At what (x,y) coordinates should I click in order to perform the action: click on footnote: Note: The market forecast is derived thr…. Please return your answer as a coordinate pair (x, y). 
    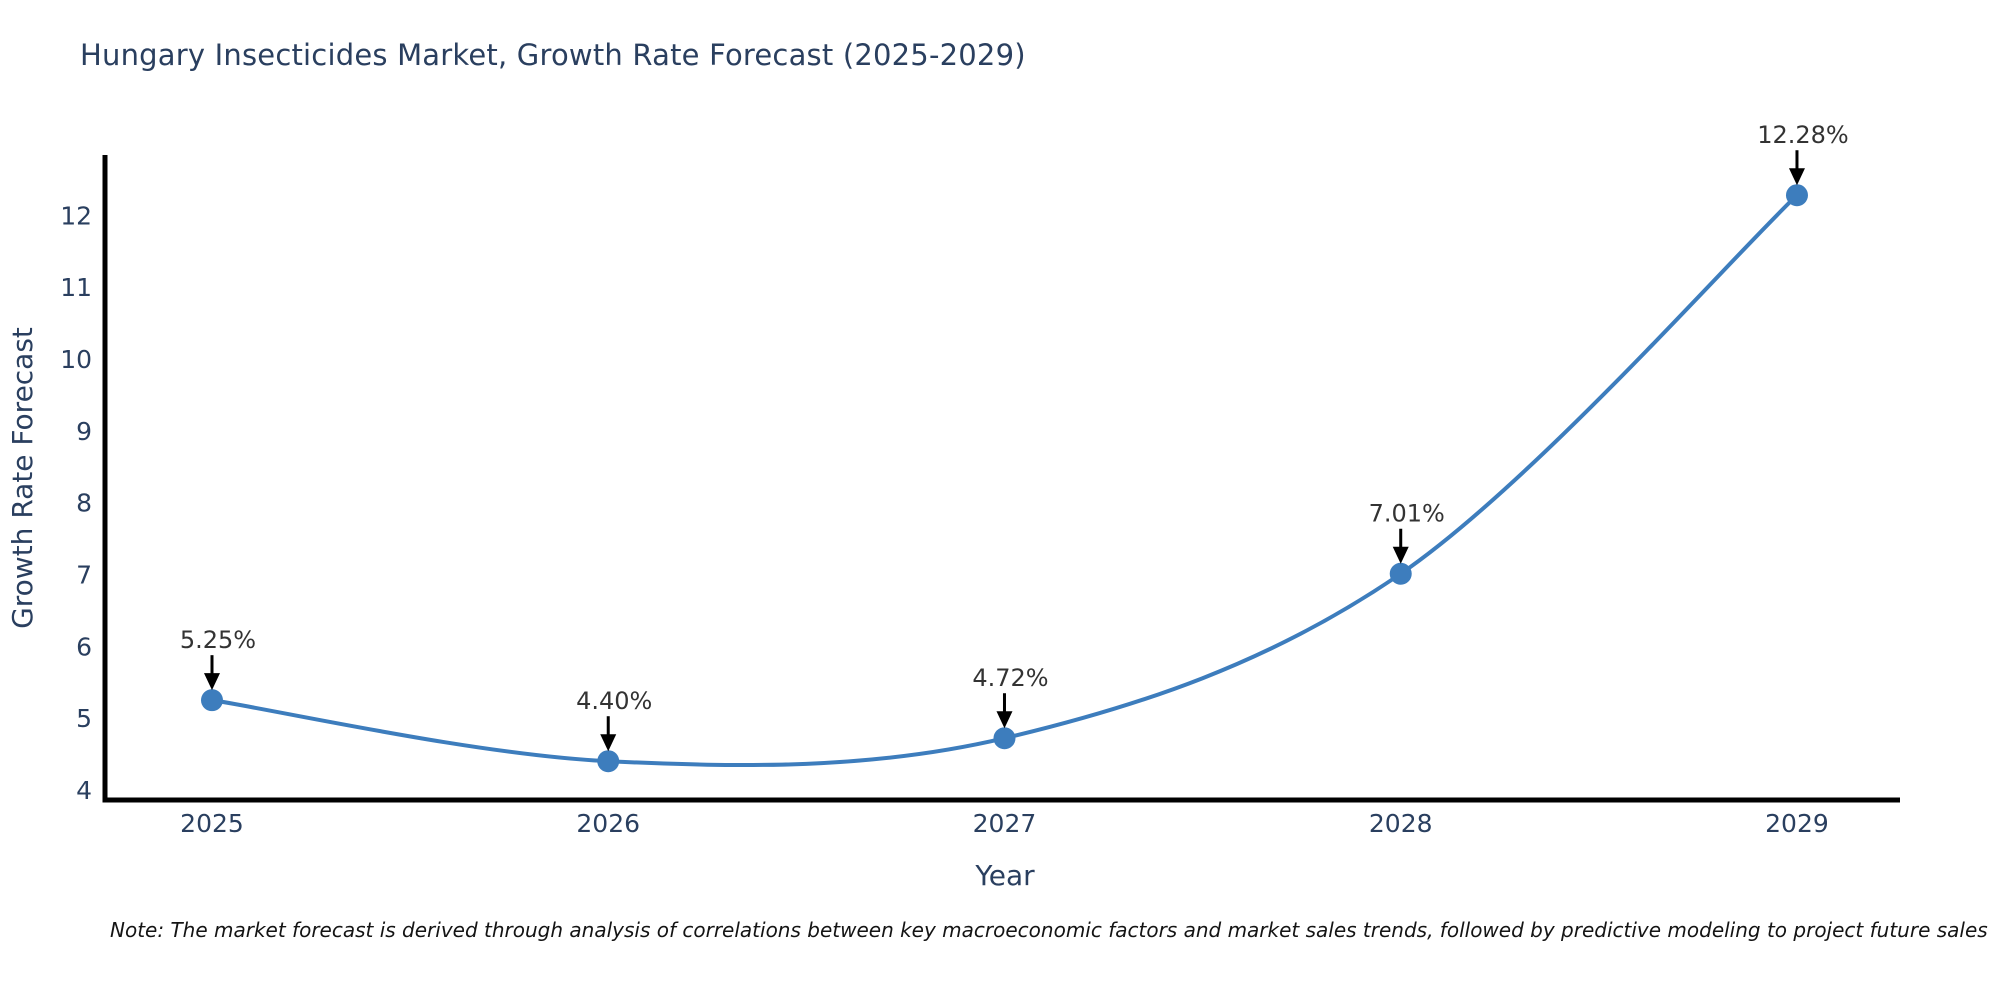
    Looking at the image, I should click on (1049, 930).